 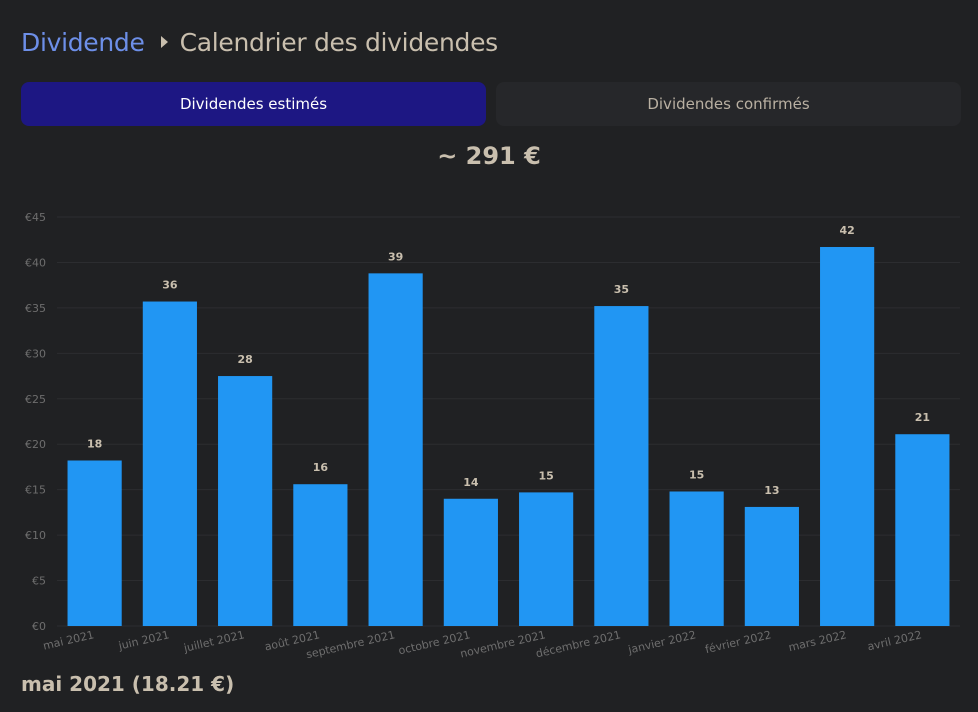 What do you see at coordinates (164, 42) in the screenshot?
I see `chevron-right-icon` at bounding box center [164, 42].